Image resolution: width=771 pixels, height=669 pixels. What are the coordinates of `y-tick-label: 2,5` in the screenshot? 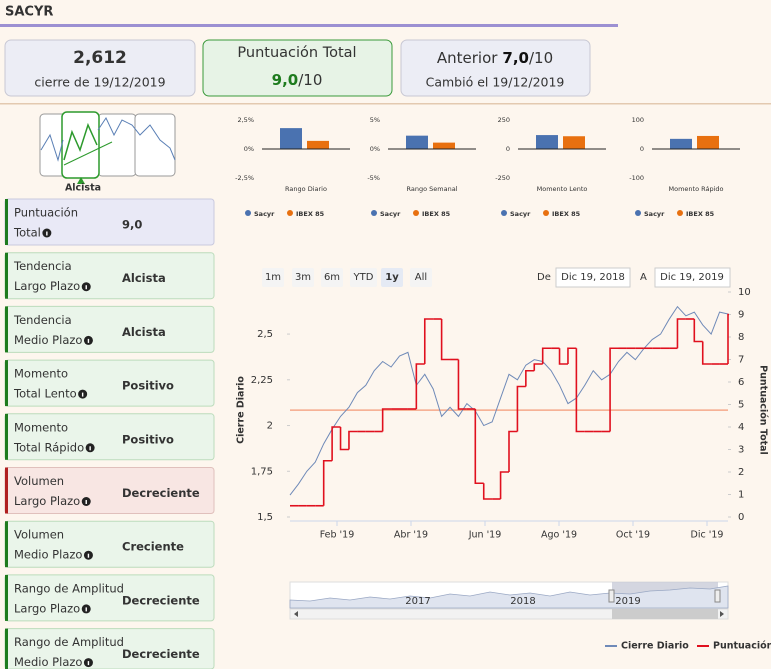 It's located at (265, 334).